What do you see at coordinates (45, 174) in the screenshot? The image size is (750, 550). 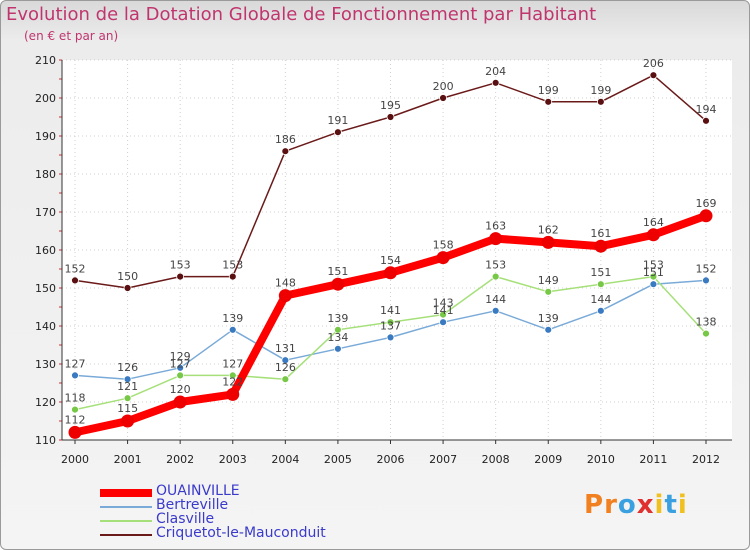 I see `y-tick-label: 180` at bounding box center [45, 174].